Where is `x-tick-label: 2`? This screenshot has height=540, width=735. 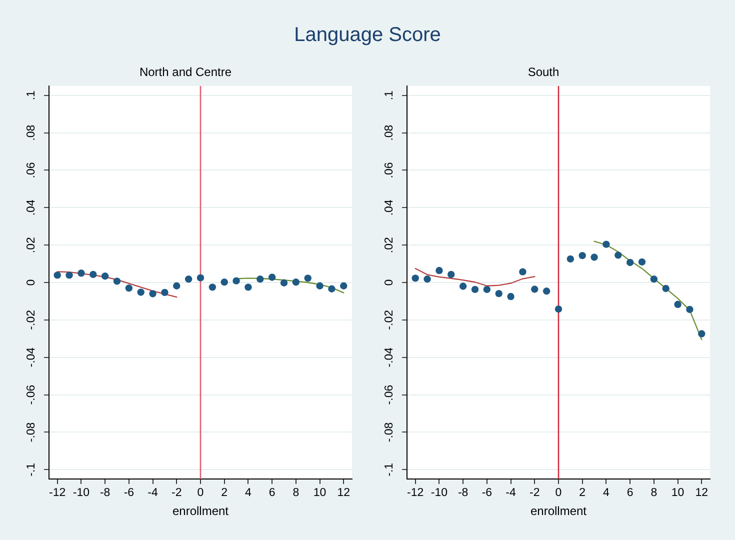
x-tick-label: 2 is located at coordinates (224, 493).